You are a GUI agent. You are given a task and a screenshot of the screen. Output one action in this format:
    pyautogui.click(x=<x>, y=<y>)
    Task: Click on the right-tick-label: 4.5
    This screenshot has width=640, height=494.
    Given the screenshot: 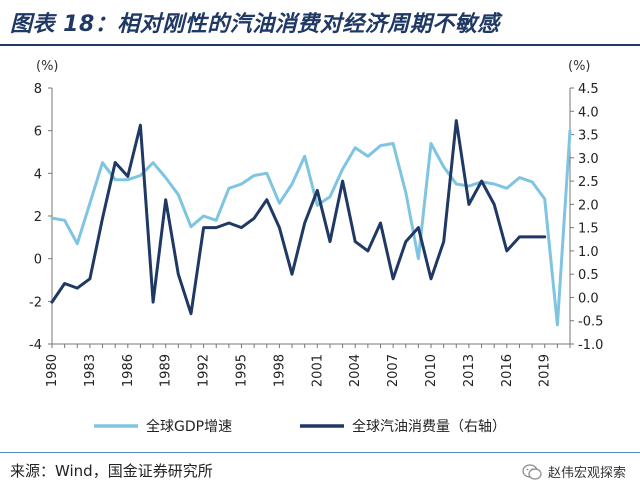 What is the action you would take?
    pyautogui.click(x=588, y=89)
    